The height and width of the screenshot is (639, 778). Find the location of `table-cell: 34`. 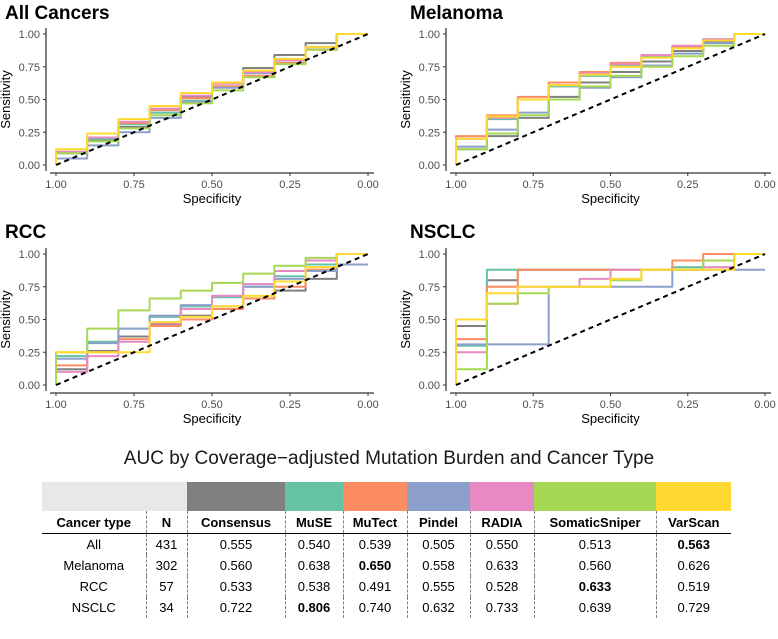

table-cell: 34 is located at coordinates (167, 607).